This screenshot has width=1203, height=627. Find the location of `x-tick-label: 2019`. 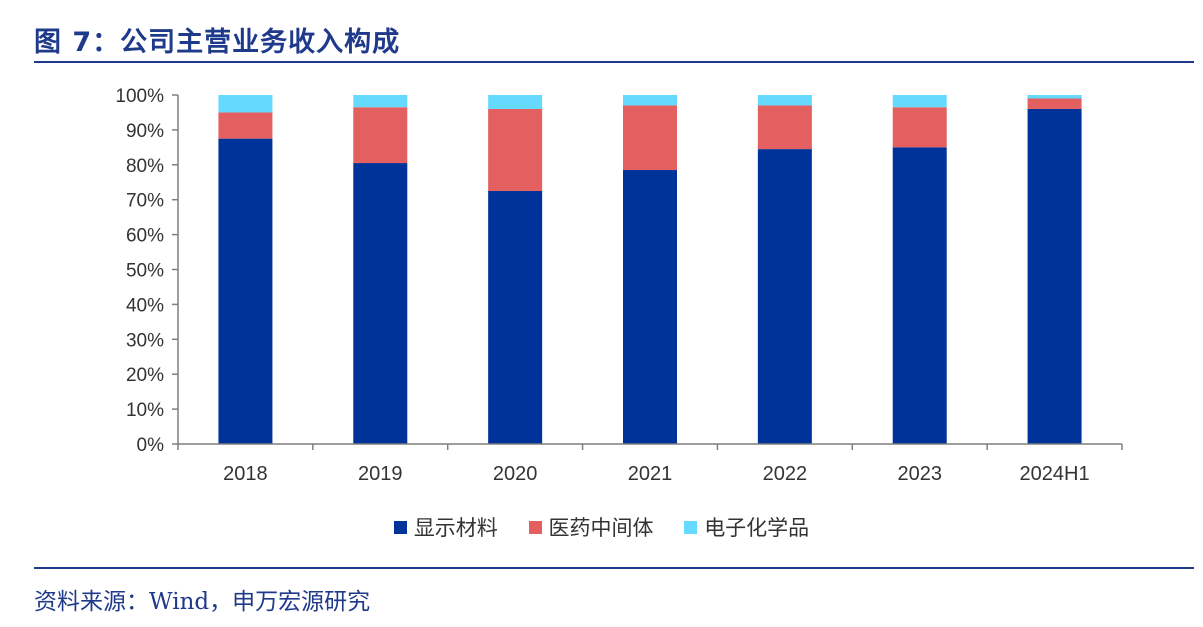

x-tick-label: 2019 is located at coordinates (380, 474).